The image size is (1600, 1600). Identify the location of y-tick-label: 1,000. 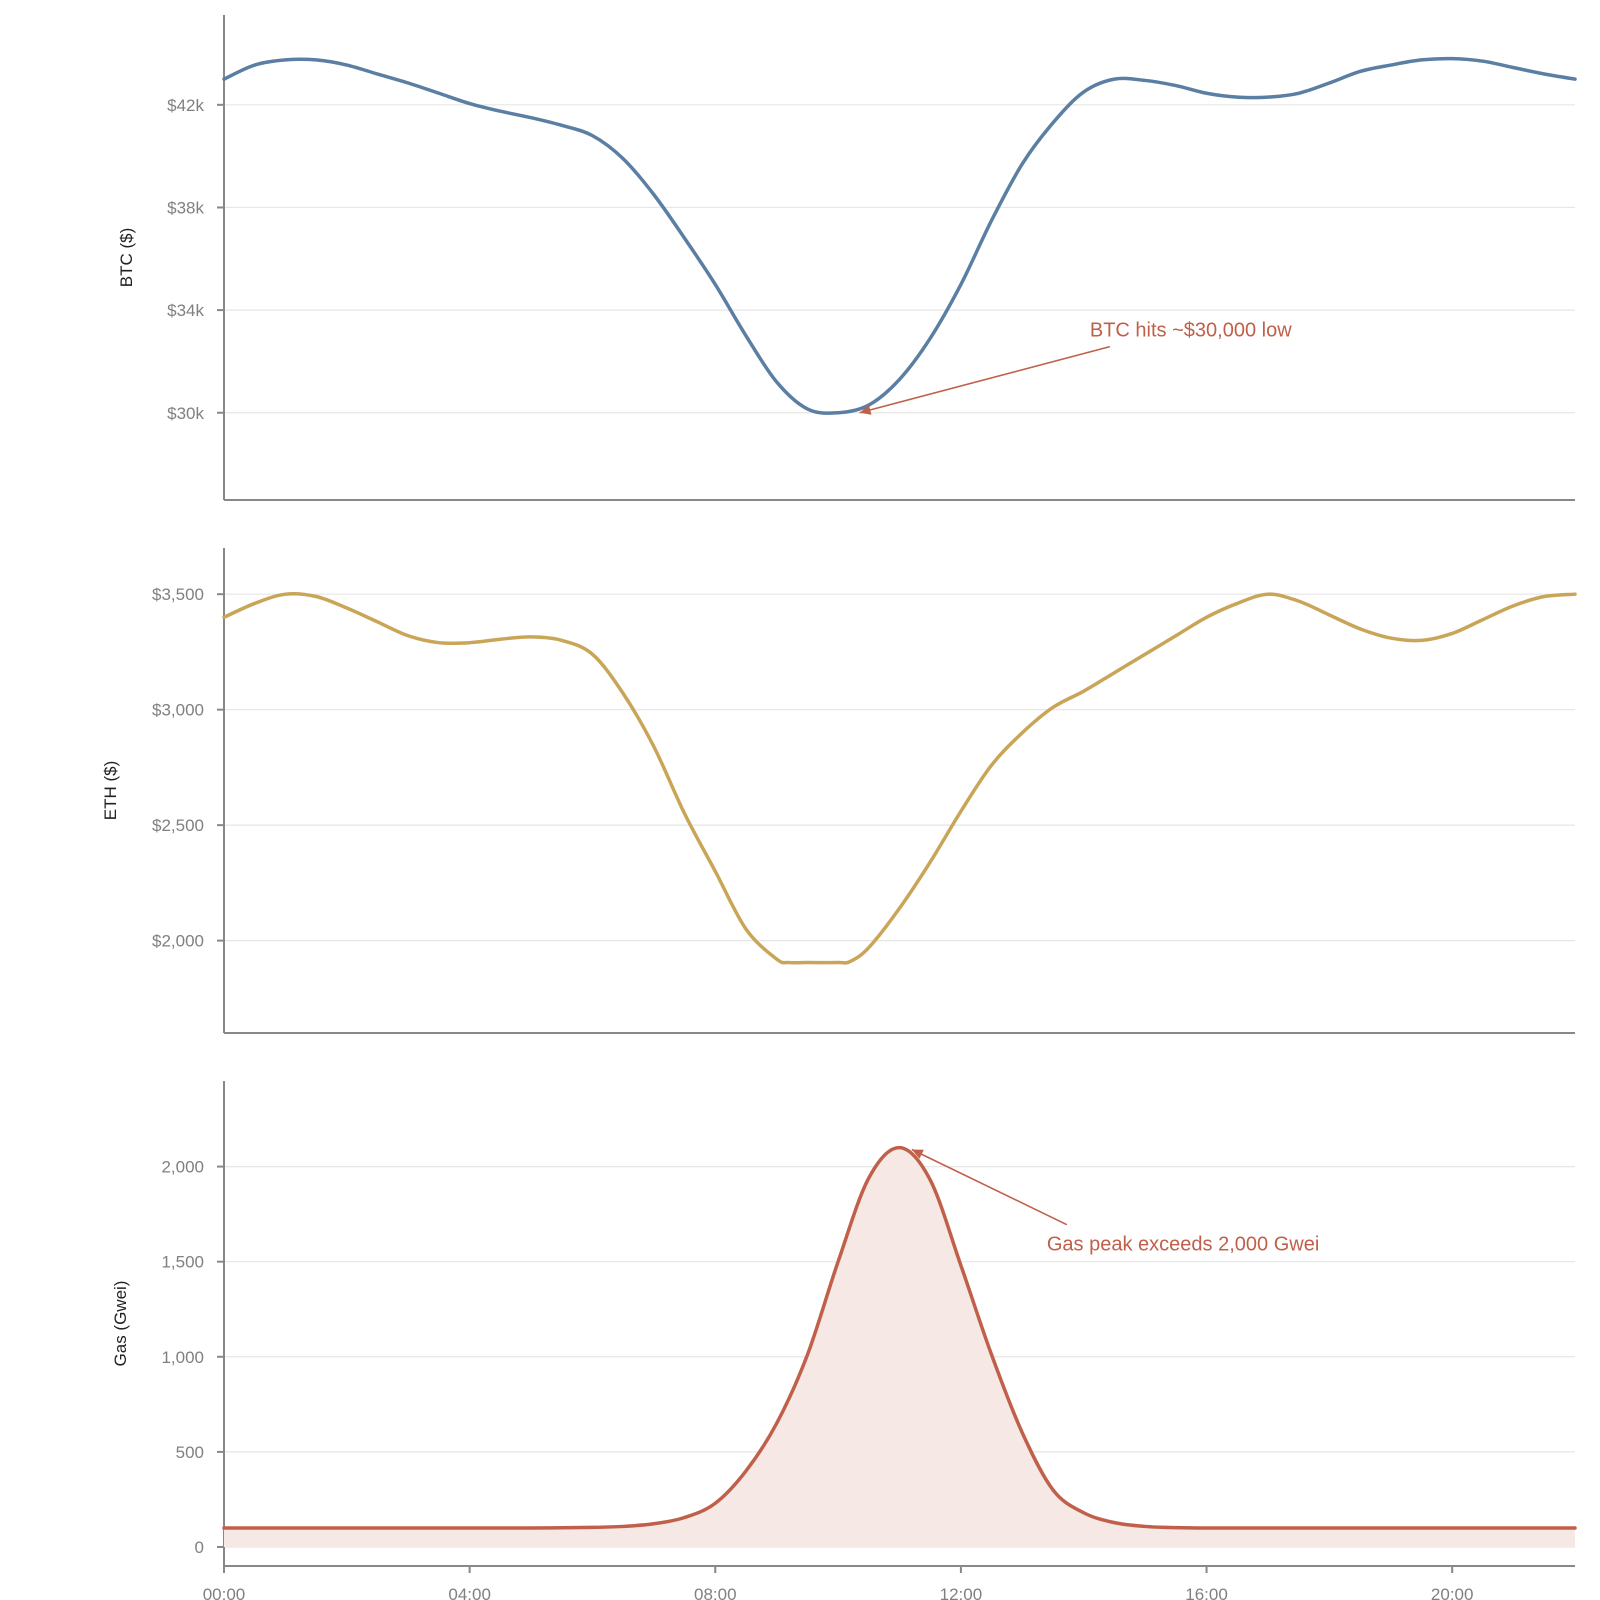
(182, 1357).